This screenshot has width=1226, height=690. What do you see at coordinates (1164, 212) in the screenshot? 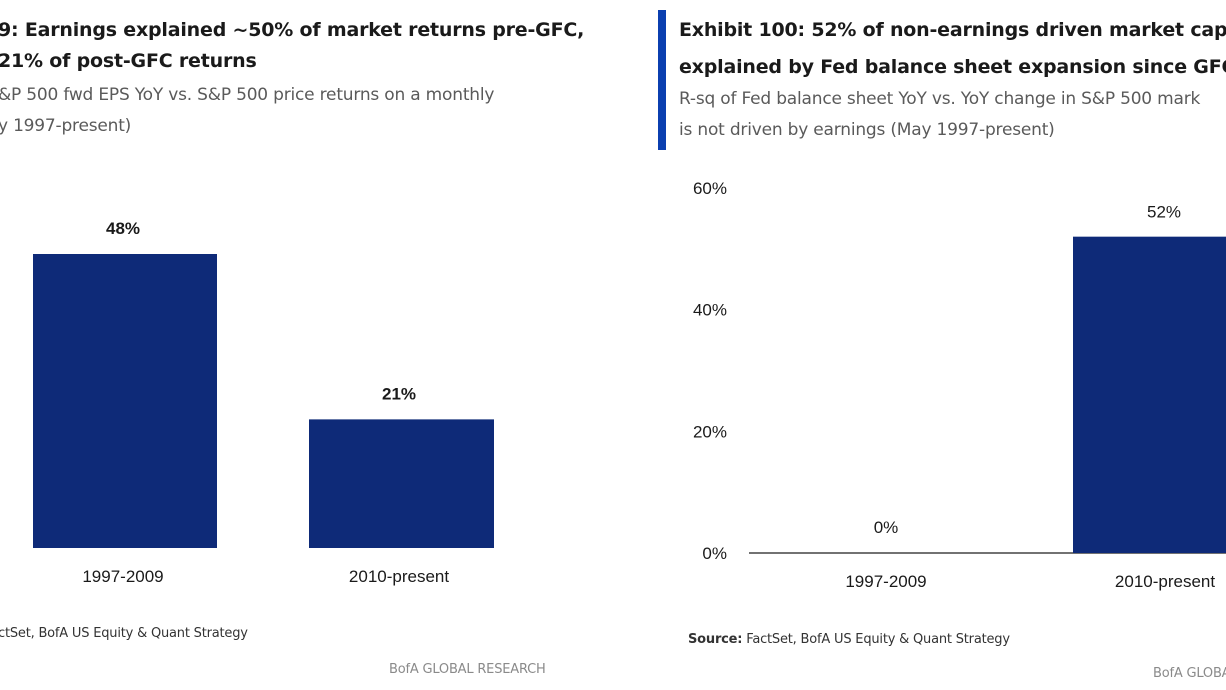
I see `data-label: 52%` at bounding box center [1164, 212].